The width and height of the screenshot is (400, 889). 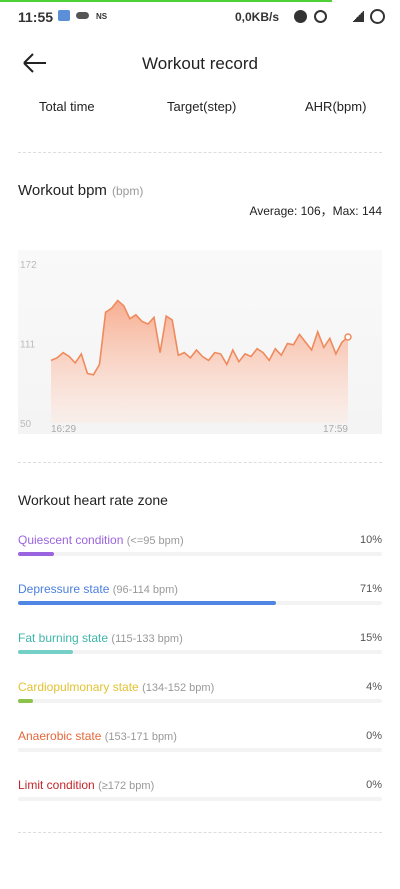 What do you see at coordinates (370, 589) in the screenshot?
I see `zone-percent: 71%` at bounding box center [370, 589].